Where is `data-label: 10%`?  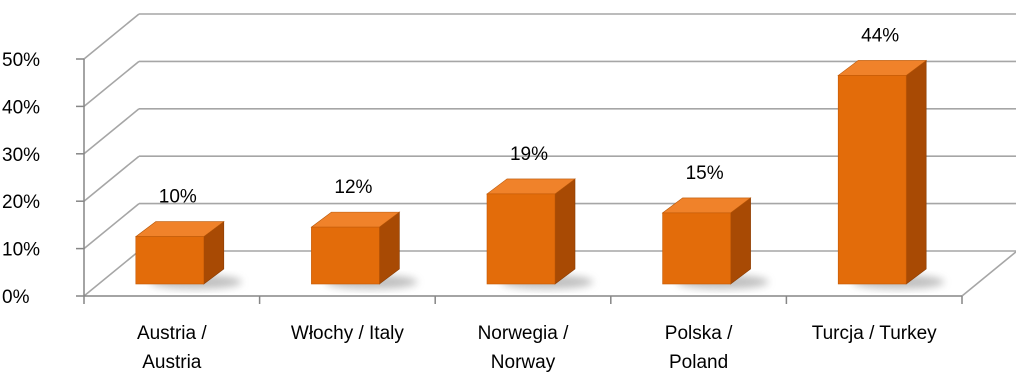
data-label: 10% is located at coordinates (178, 197).